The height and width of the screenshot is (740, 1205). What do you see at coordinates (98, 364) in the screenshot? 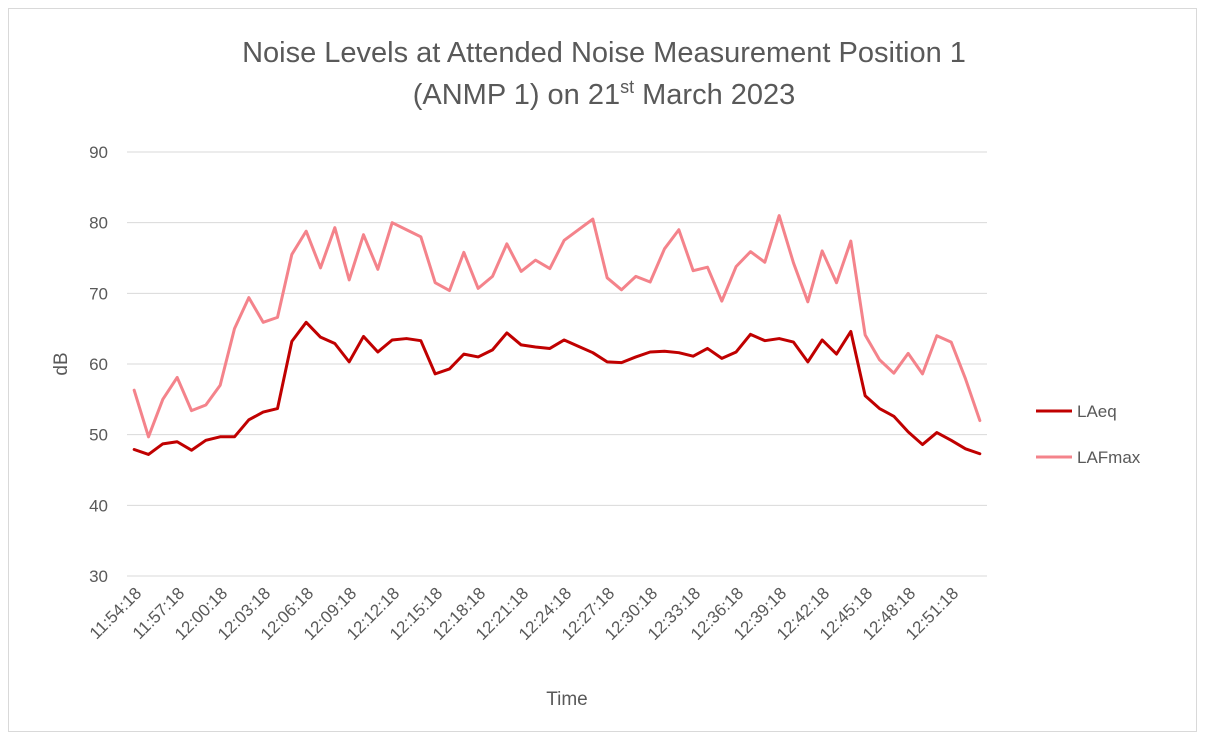
I see `y-tick-label: 60` at bounding box center [98, 364].